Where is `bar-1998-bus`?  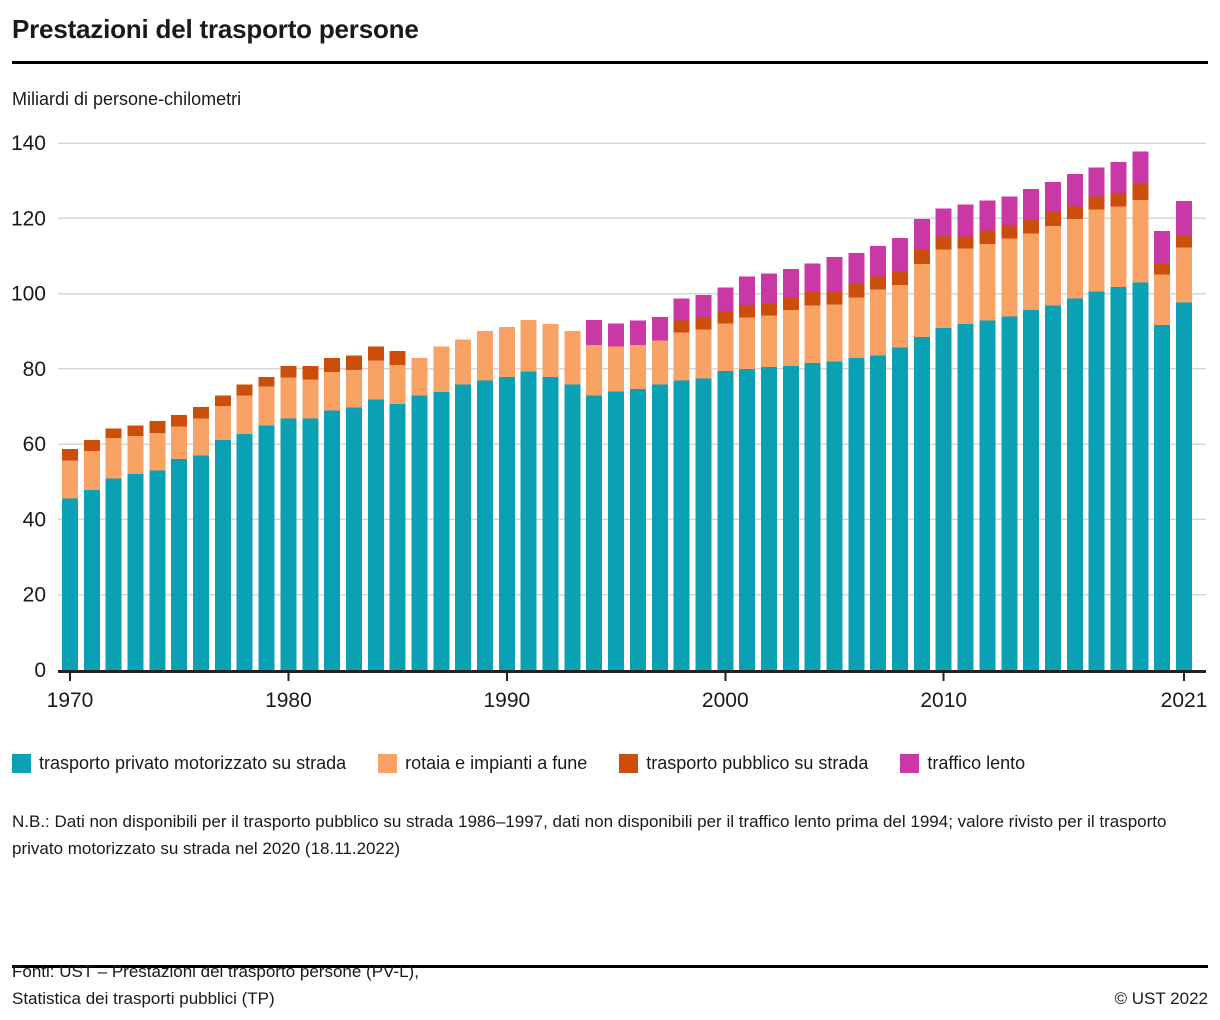 bar-1998-bus is located at coordinates (681, 326).